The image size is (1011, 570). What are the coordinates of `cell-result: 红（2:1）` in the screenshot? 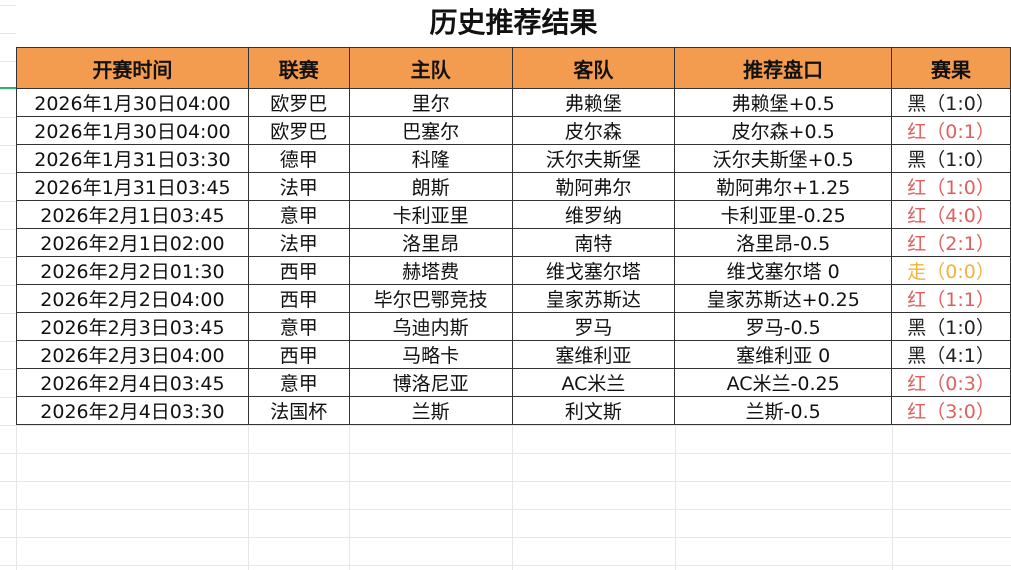 It's located at (951, 242).